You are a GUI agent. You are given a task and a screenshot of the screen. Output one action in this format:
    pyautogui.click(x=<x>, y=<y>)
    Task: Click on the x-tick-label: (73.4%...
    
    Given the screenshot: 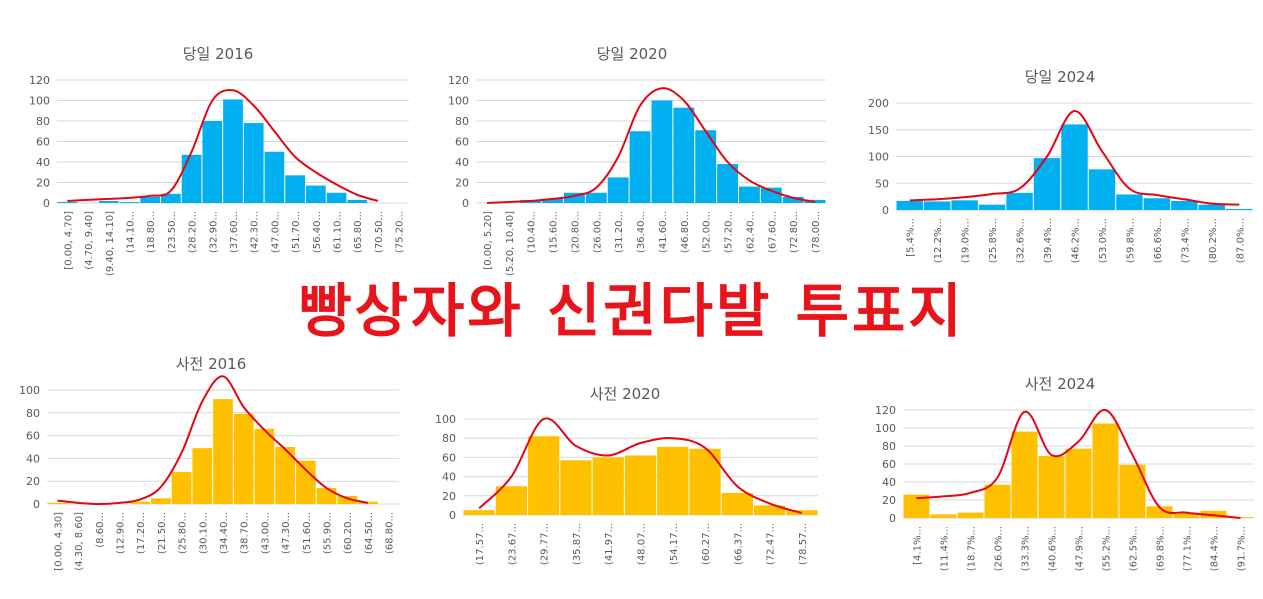 What is the action you would take?
    pyautogui.click(x=1185, y=240)
    